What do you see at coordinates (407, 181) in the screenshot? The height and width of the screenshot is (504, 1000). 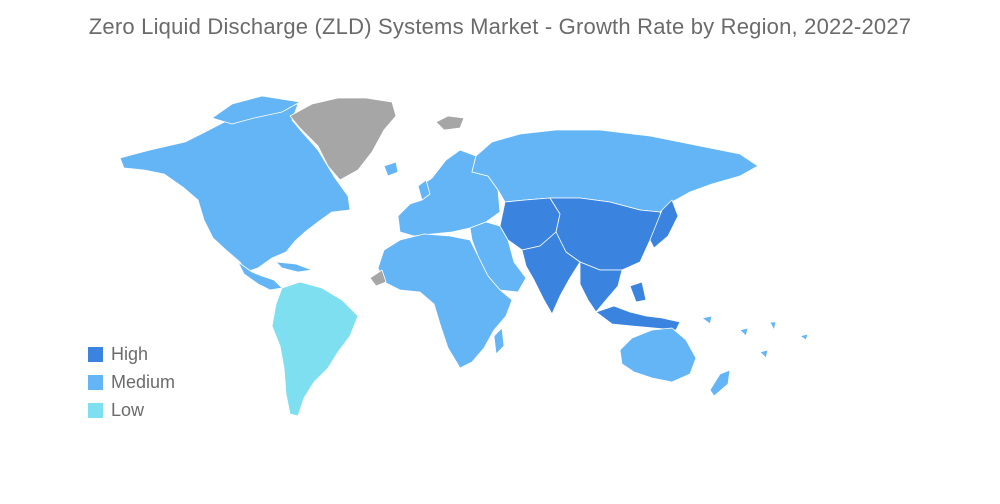 I see `region-uk-iceland` at bounding box center [407, 181].